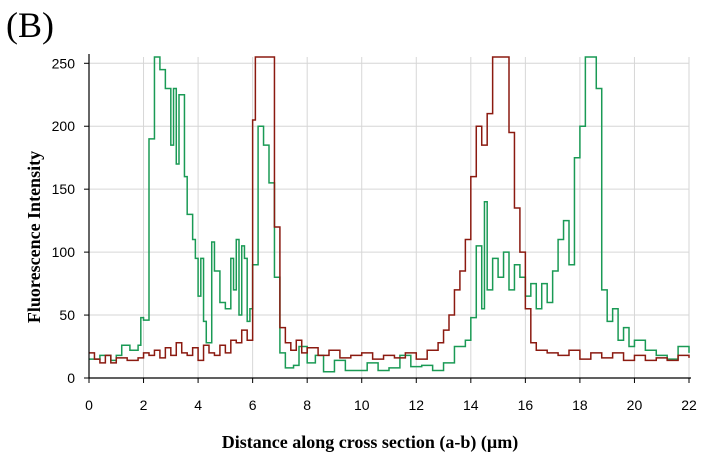  What do you see at coordinates (370, 442) in the screenshot?
I see `x-axis-title: Distance along cross section (a-b) (µm)` at bounding box center [370, 442].